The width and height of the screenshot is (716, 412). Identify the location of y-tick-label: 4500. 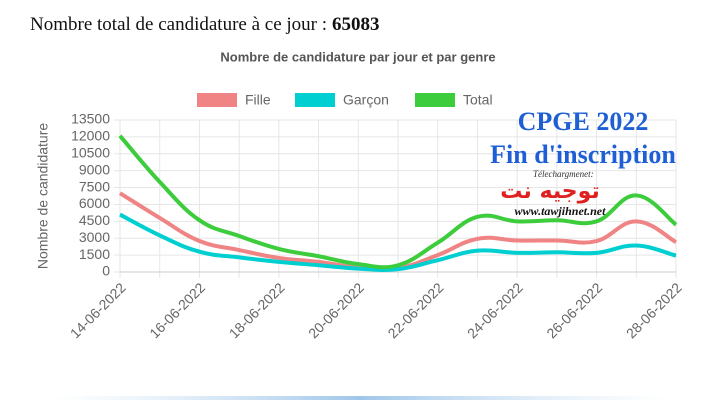
(94, 220).